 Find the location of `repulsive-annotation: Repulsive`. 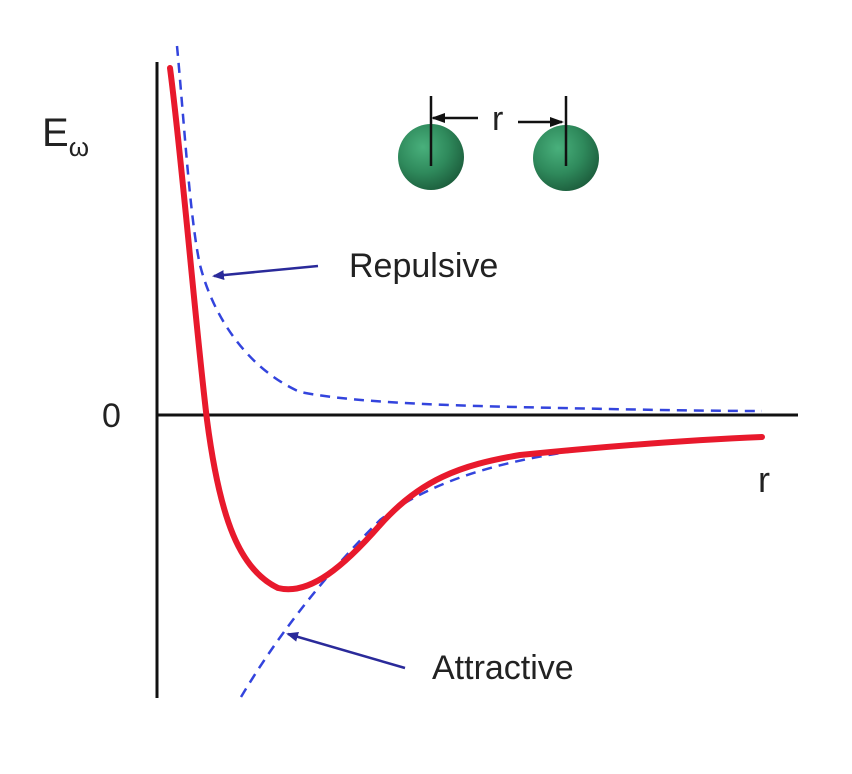

repulsive-annotation: Repulsive is located at coordinates (423, 266).